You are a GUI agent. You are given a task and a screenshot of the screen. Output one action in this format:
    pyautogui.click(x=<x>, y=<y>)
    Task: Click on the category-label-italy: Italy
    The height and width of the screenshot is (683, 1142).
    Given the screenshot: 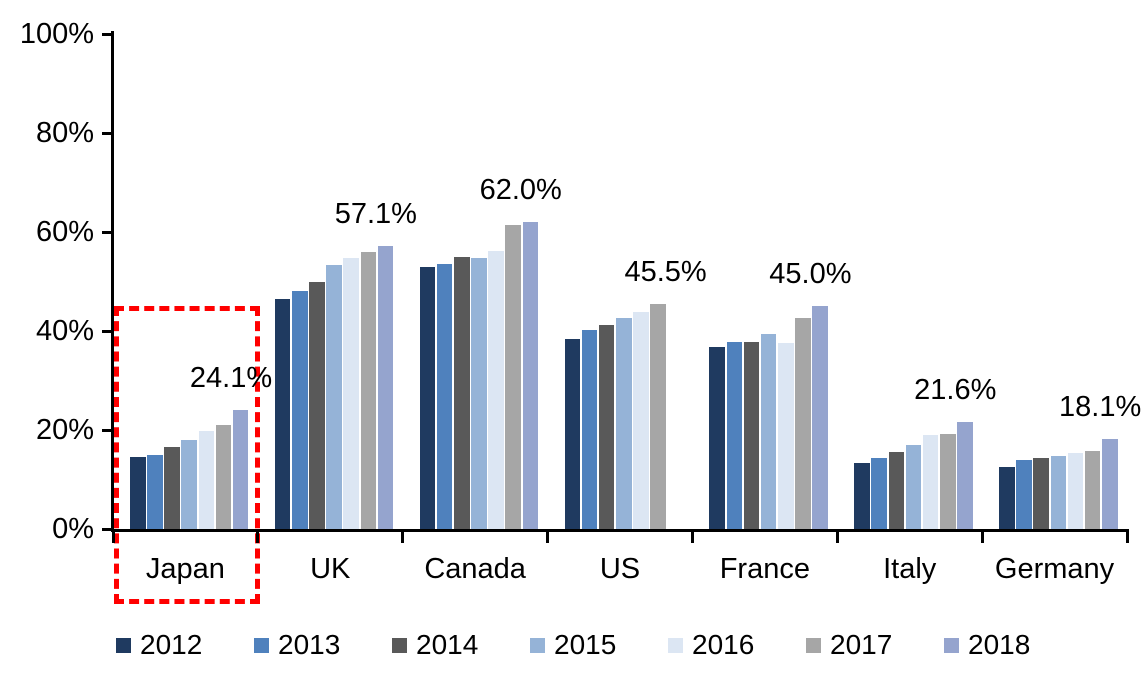 What is the action you would take?
    pyautogui.click(x=910, y=569)
    